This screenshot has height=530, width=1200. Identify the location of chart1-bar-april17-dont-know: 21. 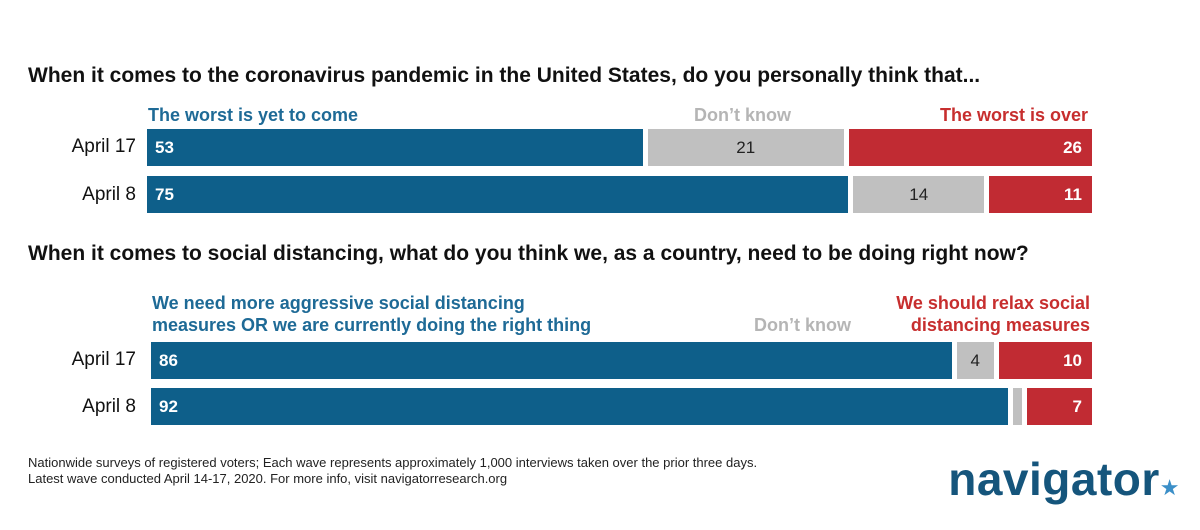
(745, 147).